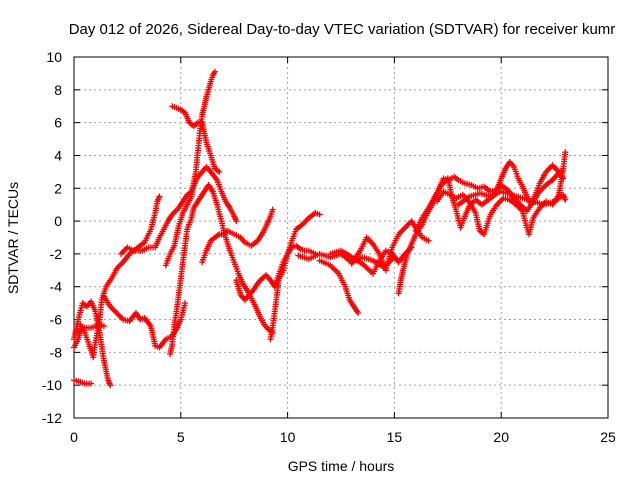  I want to click on x-tick-label: 15, so click(395, 437).